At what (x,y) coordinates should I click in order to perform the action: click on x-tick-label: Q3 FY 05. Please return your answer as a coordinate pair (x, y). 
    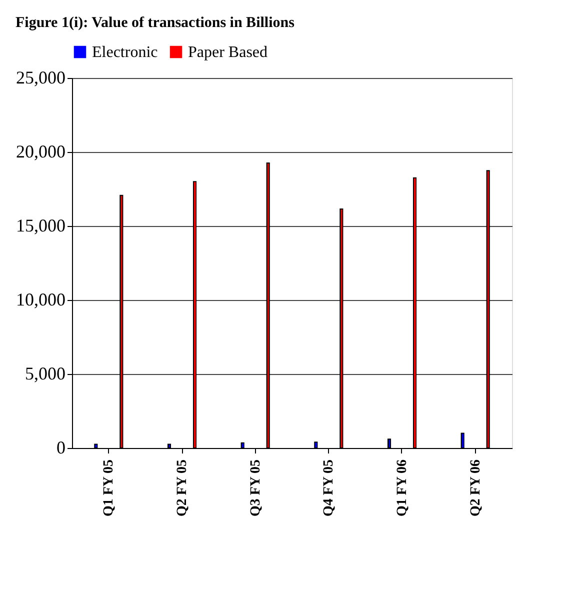
    Looking at the image, I should click on (256, 488).